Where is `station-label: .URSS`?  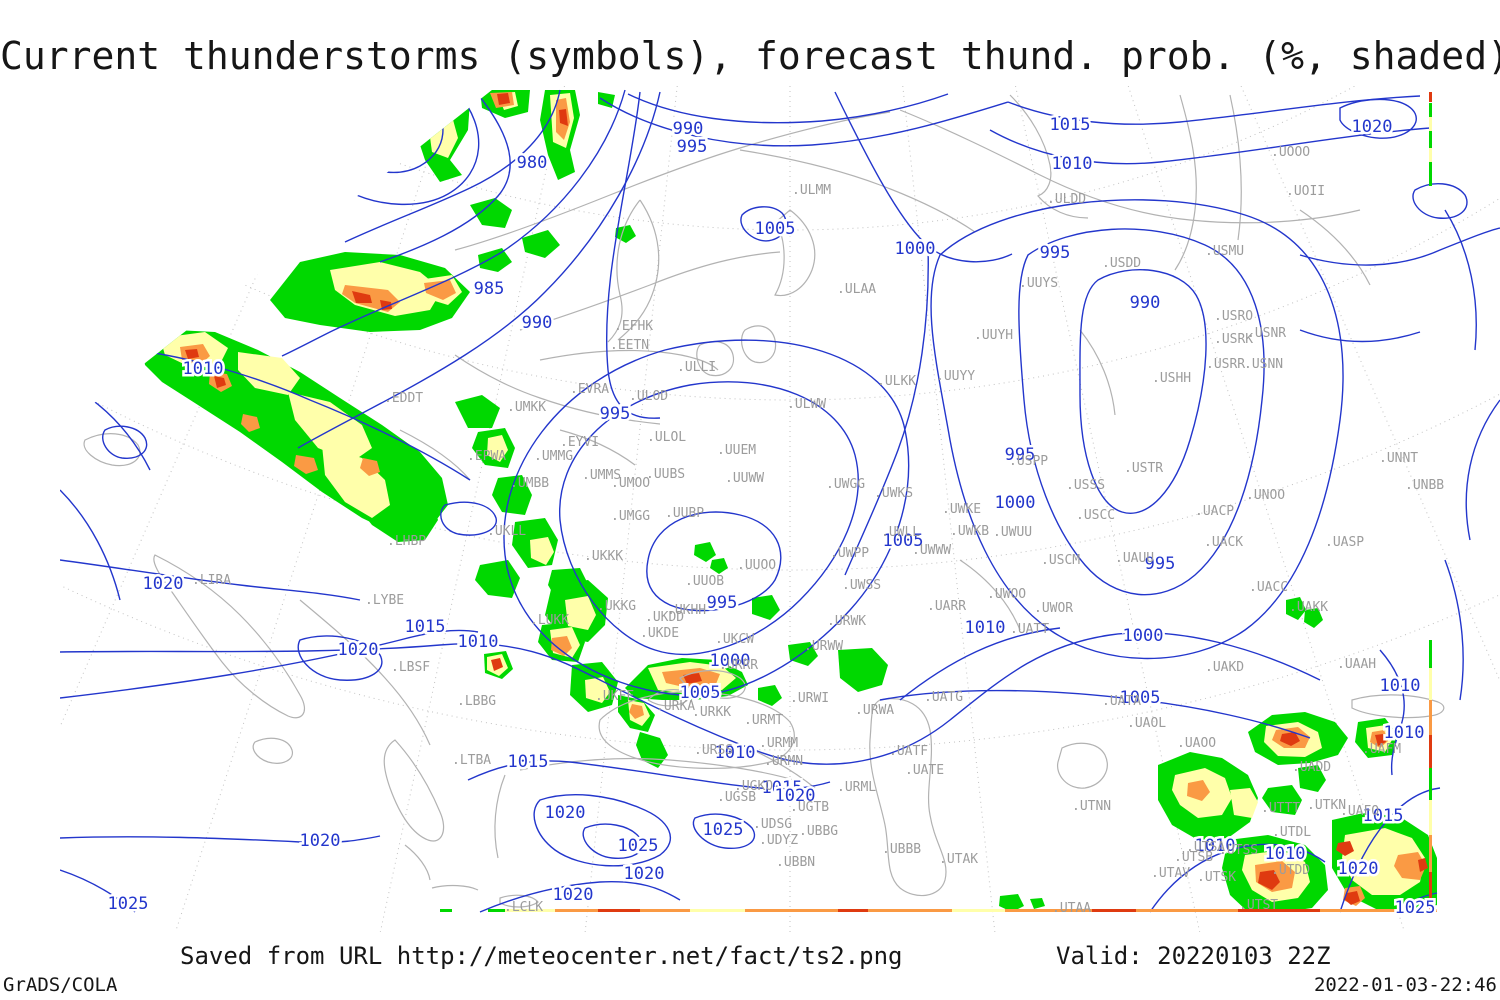
station-label: .URSS is located at coordinates (713, 750).